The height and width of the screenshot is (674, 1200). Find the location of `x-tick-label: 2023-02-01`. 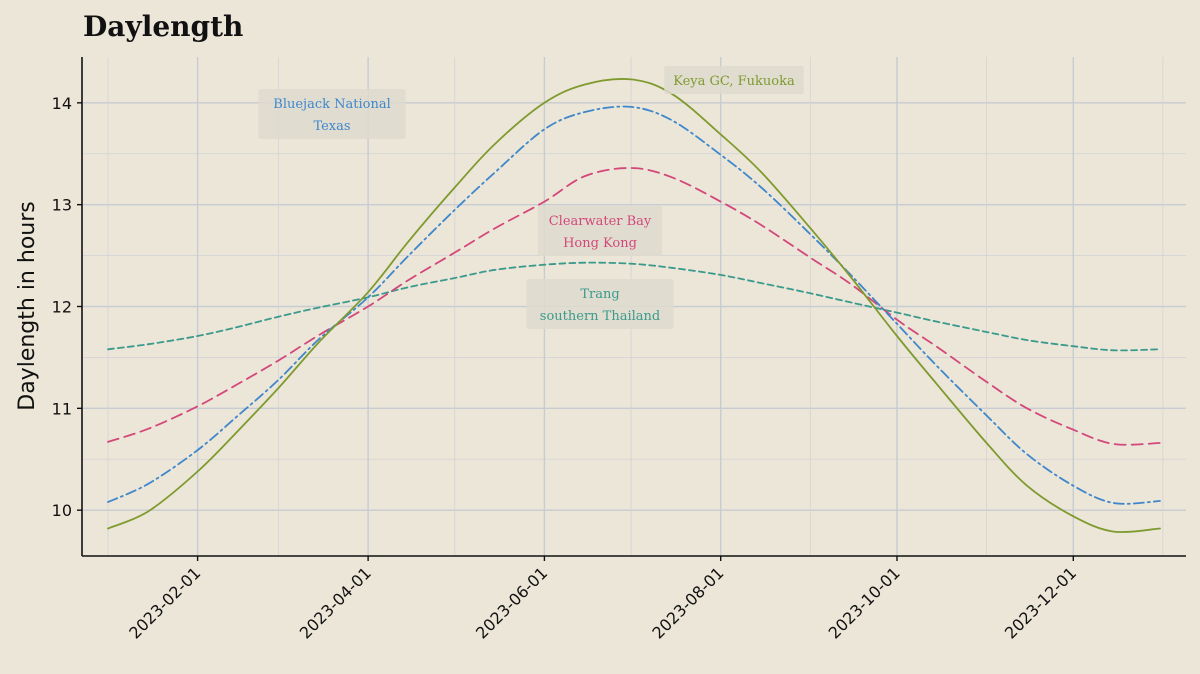

x-tick-label: 2023-02-01 is located at coordinates (164, 602).